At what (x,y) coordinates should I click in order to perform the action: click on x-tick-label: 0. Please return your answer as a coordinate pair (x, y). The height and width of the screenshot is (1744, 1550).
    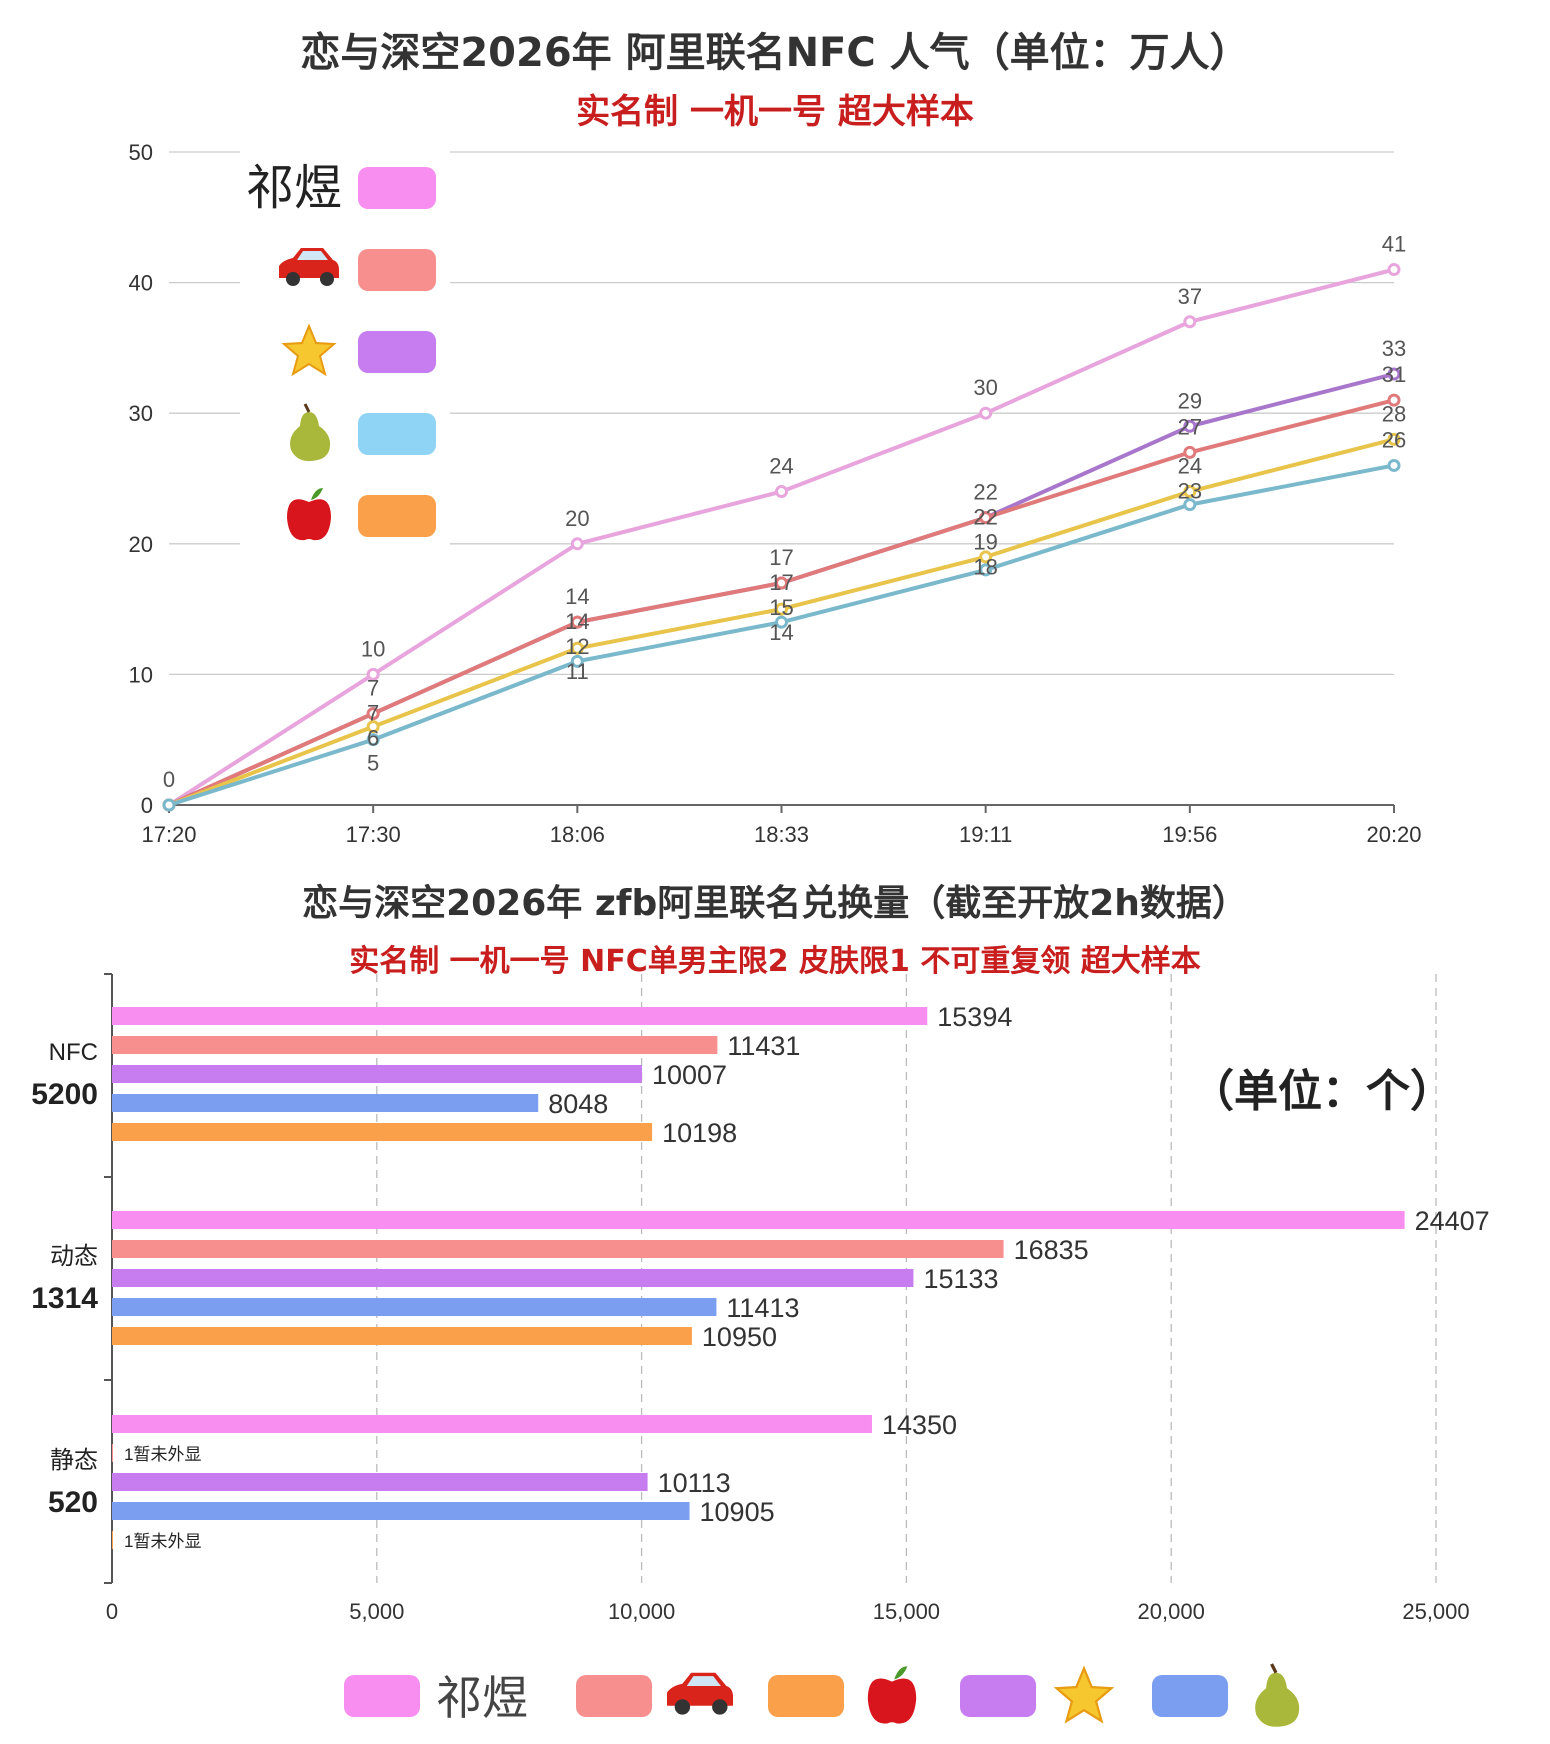
    Looking at the image, I should click on (112, 1611).